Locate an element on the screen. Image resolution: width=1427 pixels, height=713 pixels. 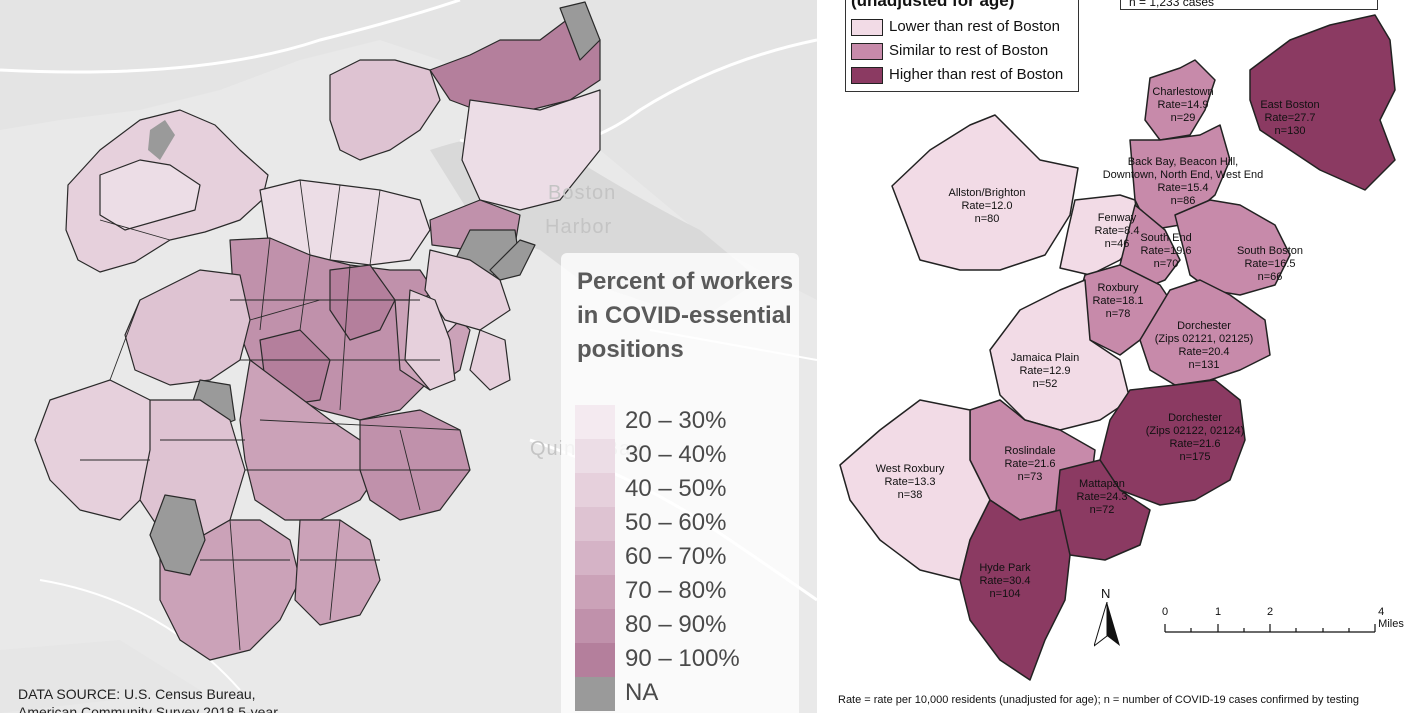
neighborhood-label-line: n=38 is located at coordinates (910, 495).